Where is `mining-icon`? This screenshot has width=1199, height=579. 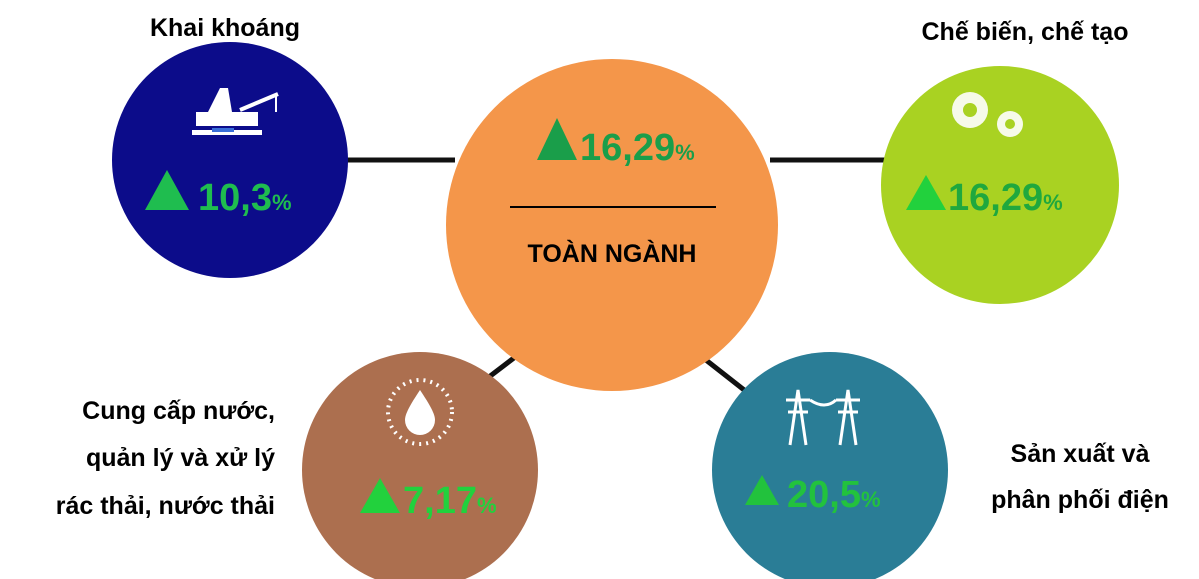 mining-icon is located at coordinates (235, 111).